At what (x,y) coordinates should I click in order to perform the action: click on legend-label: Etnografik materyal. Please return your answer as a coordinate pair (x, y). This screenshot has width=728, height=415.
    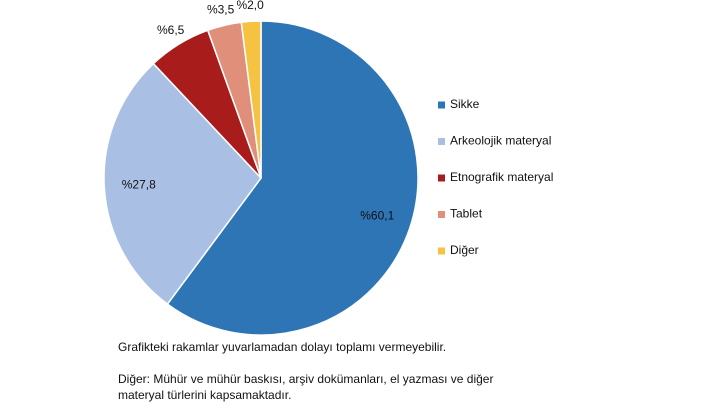
    Looking at the image, I should click on (501, 177).